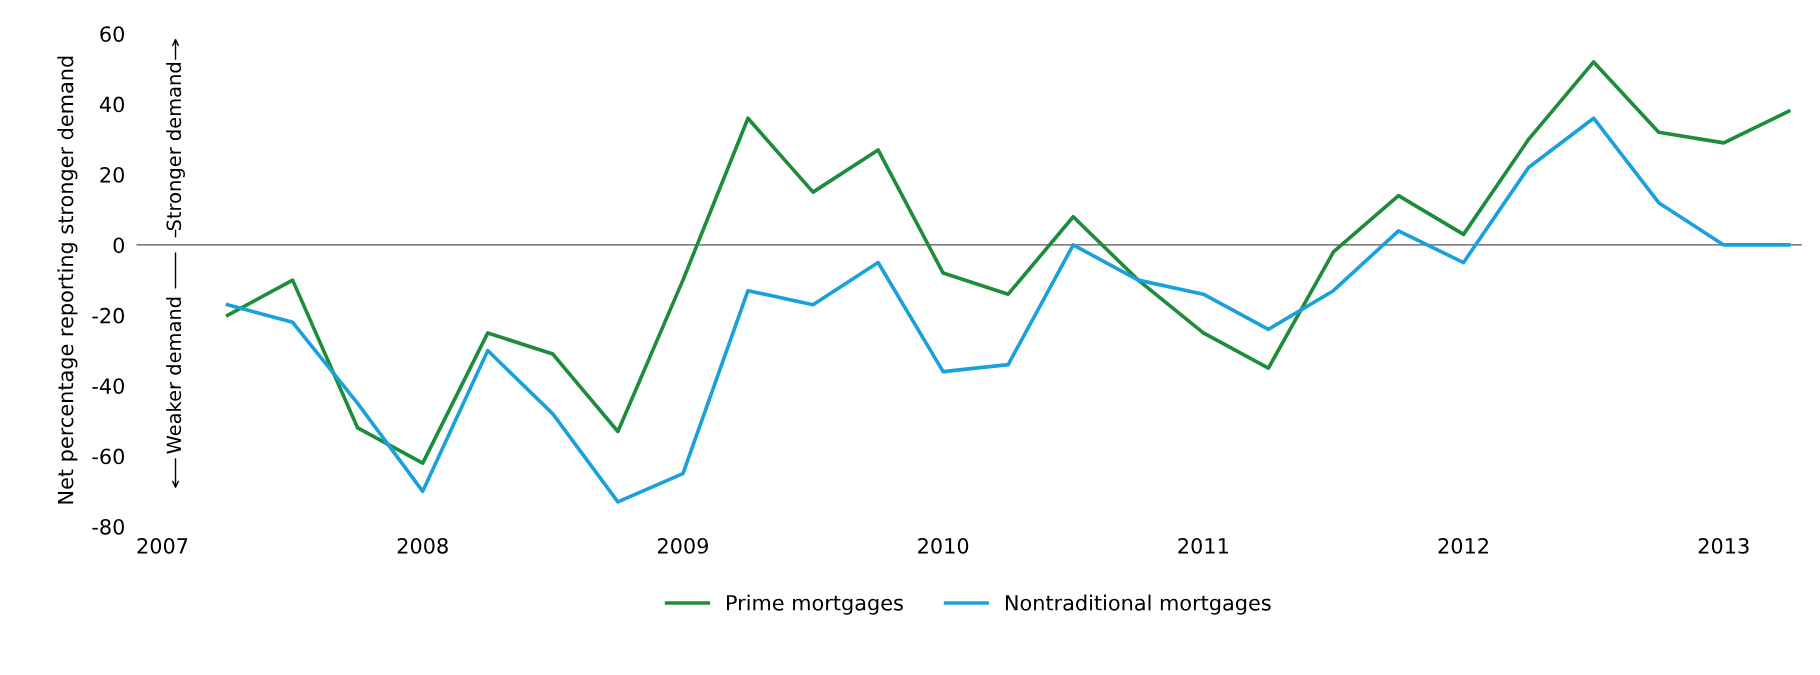 The height and width of the screenshot is (675, 1820). Describe the element at coordinates (108, 386) in the screenshot. I see `y-tick-label: -40` at that location.